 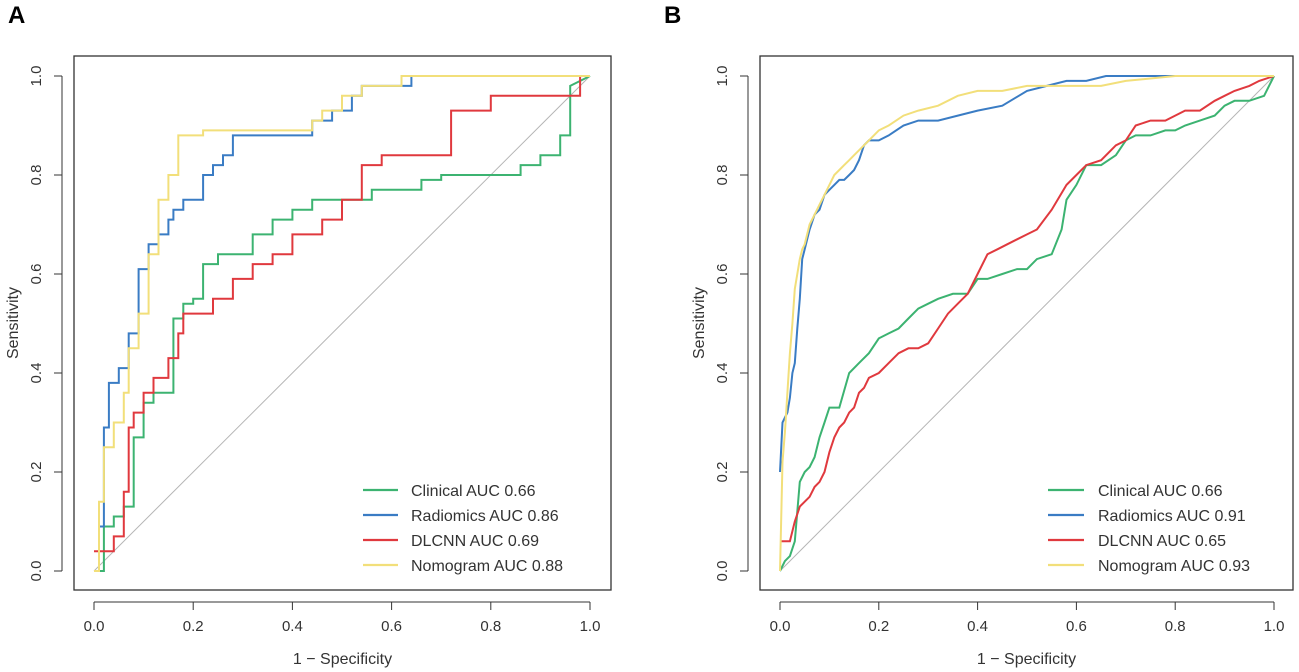 I want to click on panel-a-legend-label-clinical: Clinical AUC 0.66, so click(x=473, y=491).